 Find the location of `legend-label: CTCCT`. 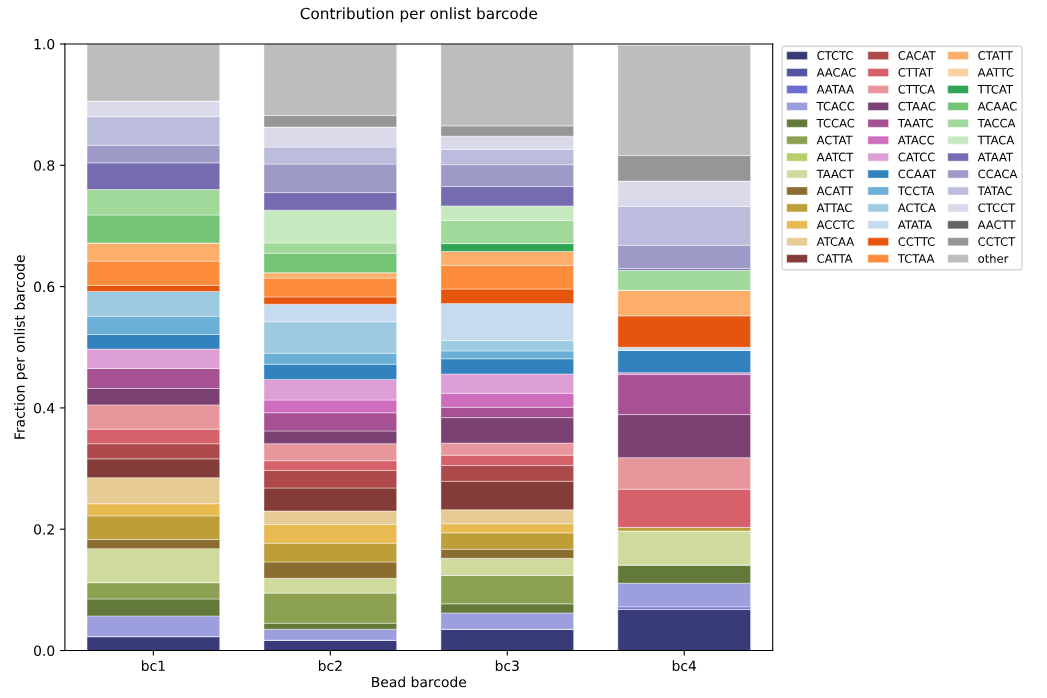

legend-label: CTCCT is located at coordinates (997, 208).